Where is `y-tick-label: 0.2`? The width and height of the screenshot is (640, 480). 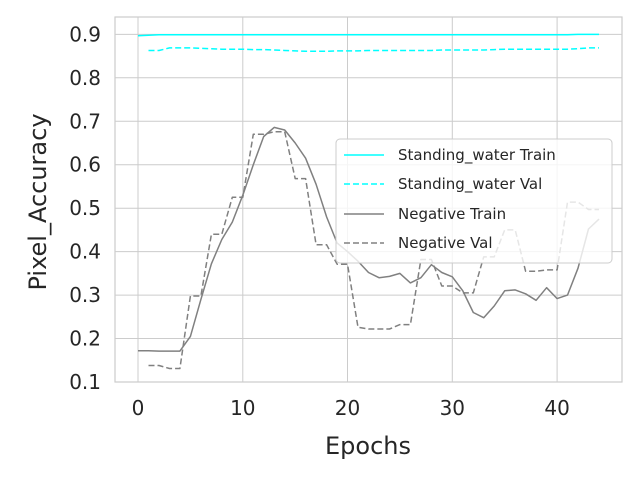
y-tick-label: 0.2 is located at coordinates (85, 339).